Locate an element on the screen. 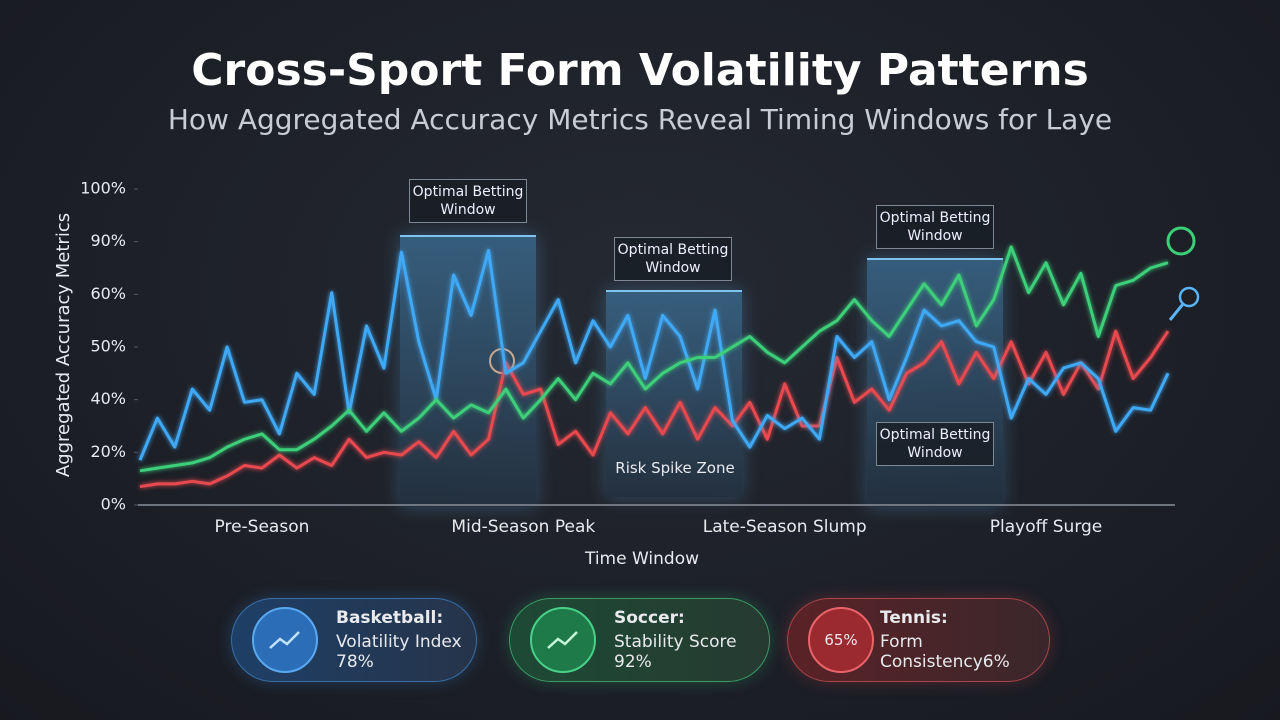  y-tick-label: 50% is located at coordinates (108, 346).